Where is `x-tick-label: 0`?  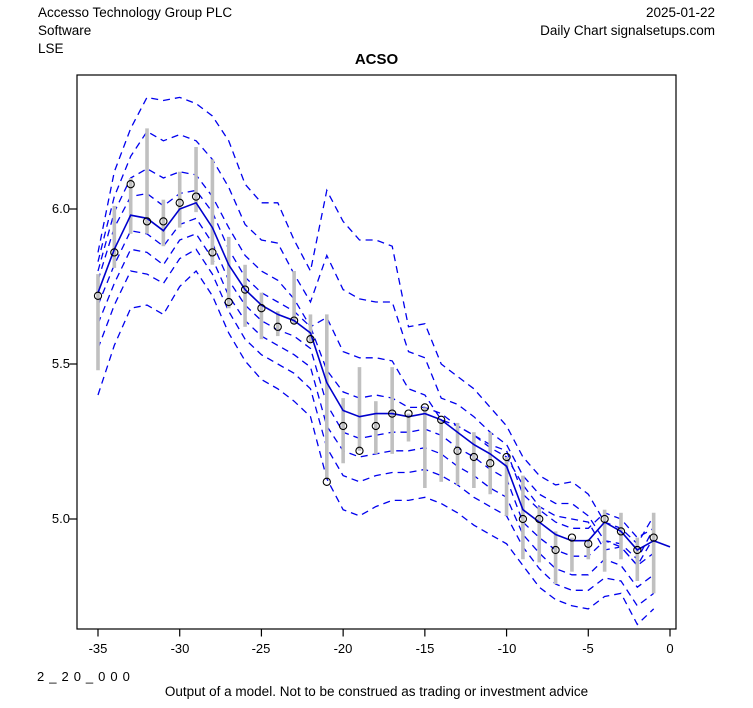 x-tick-label: 0 is located at coordinates (670, 648).